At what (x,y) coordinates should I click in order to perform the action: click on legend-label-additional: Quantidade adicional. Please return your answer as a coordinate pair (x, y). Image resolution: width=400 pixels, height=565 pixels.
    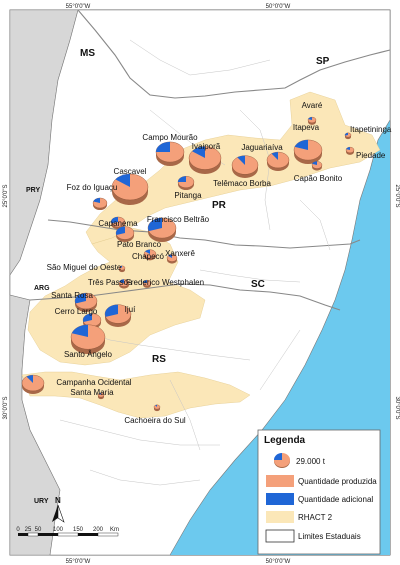
    Looking at the image, I should click on (335, 499).